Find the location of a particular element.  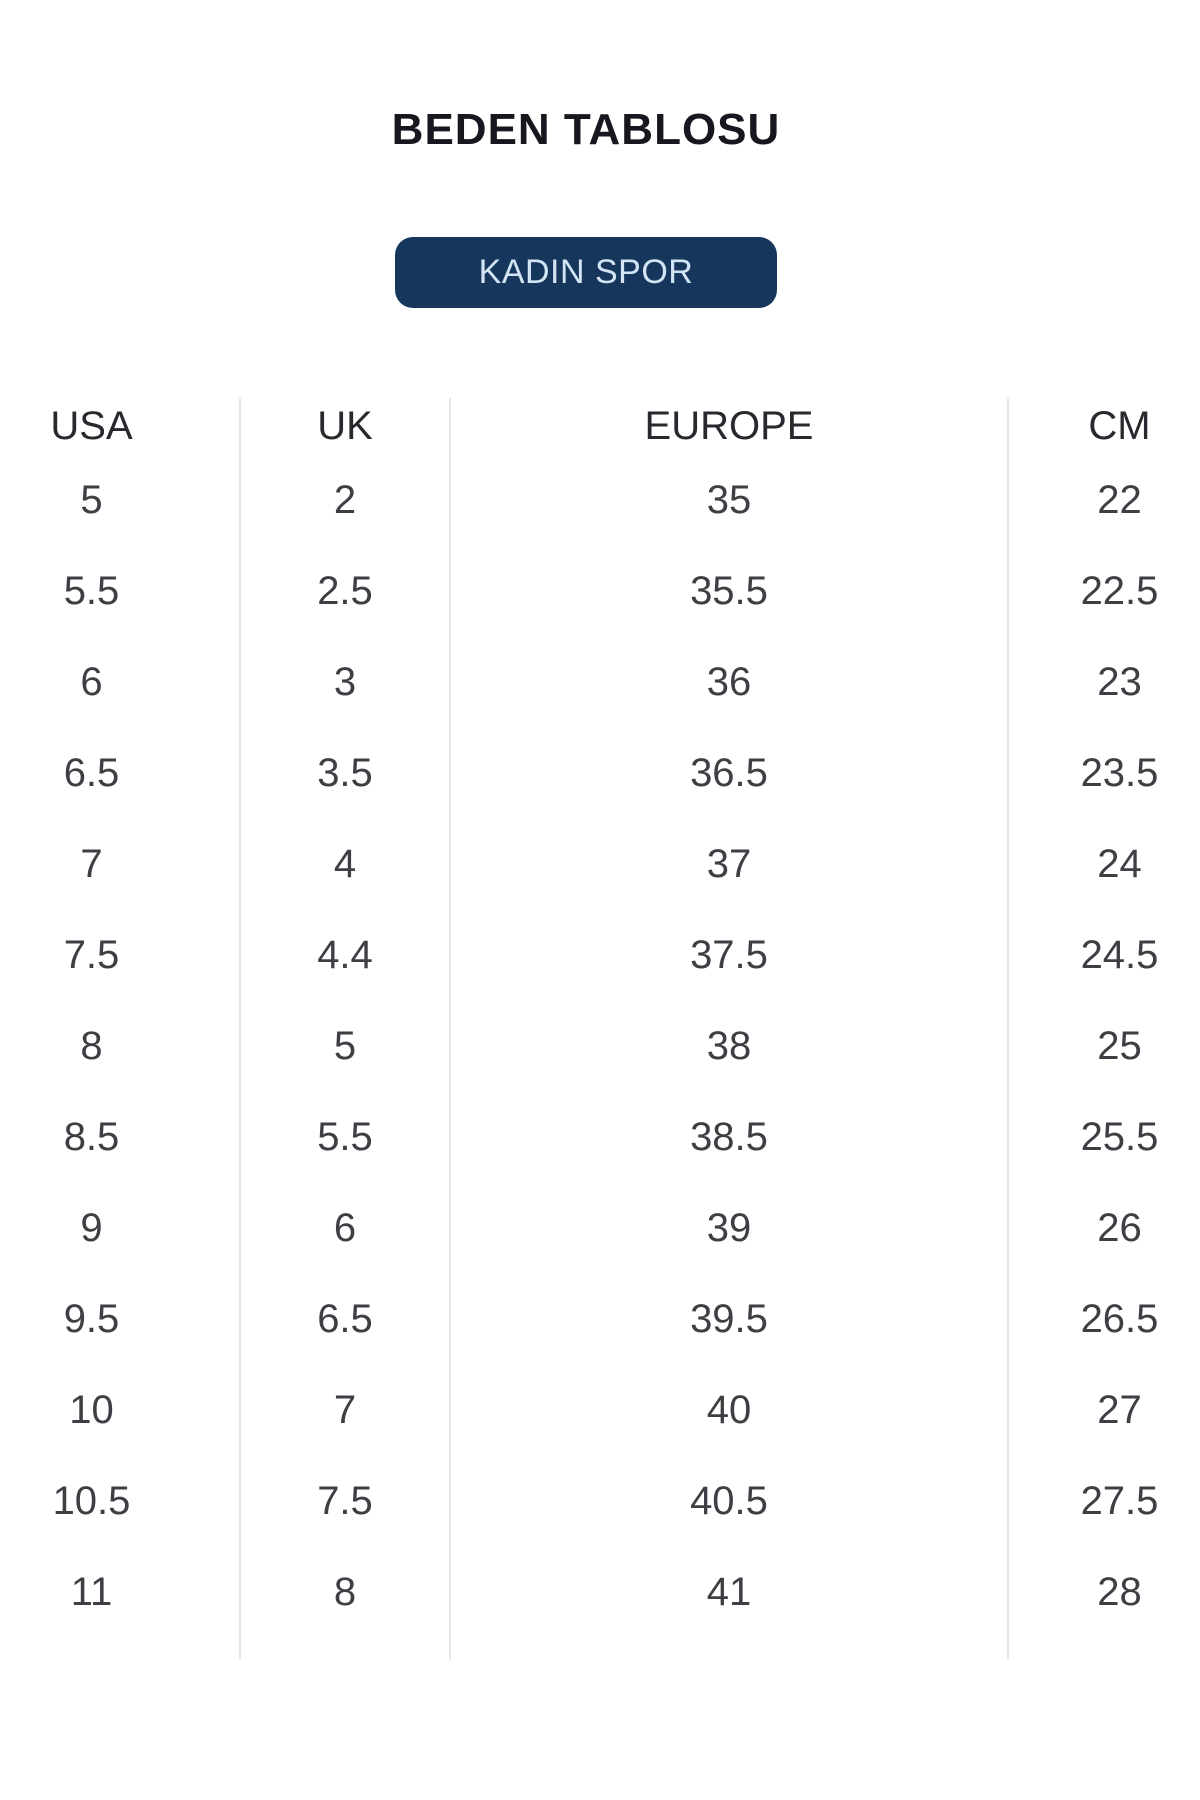

size-cell: 3 is located at coordinates (345, 682).